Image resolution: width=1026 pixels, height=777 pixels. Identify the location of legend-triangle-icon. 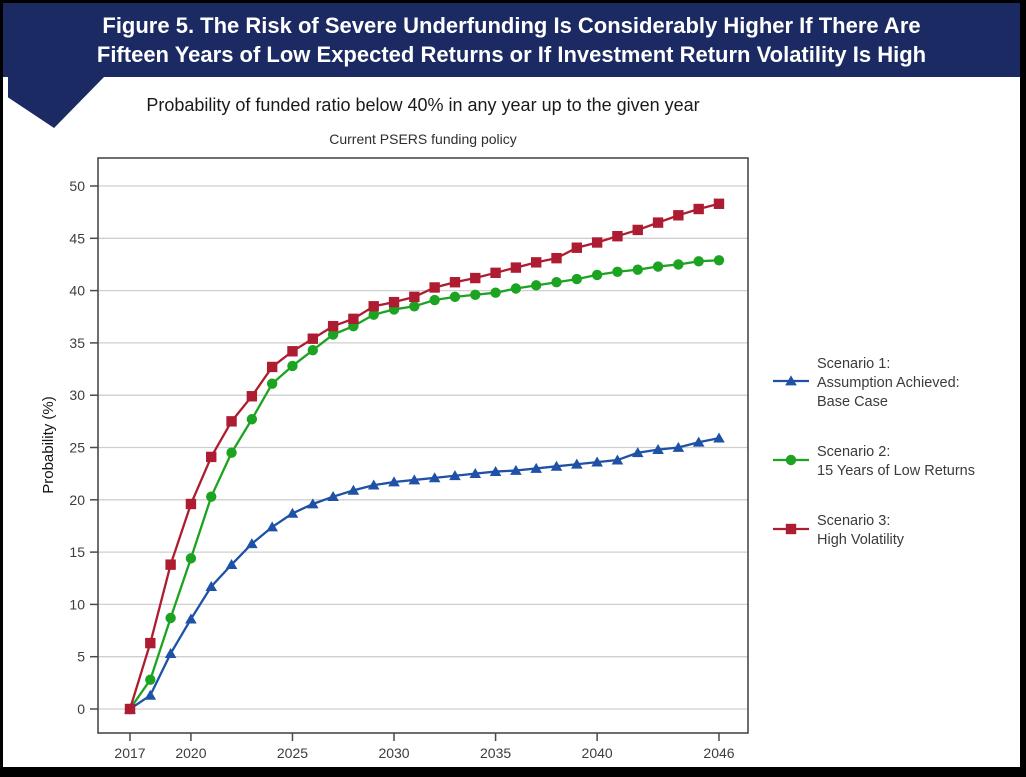
(791, 380).